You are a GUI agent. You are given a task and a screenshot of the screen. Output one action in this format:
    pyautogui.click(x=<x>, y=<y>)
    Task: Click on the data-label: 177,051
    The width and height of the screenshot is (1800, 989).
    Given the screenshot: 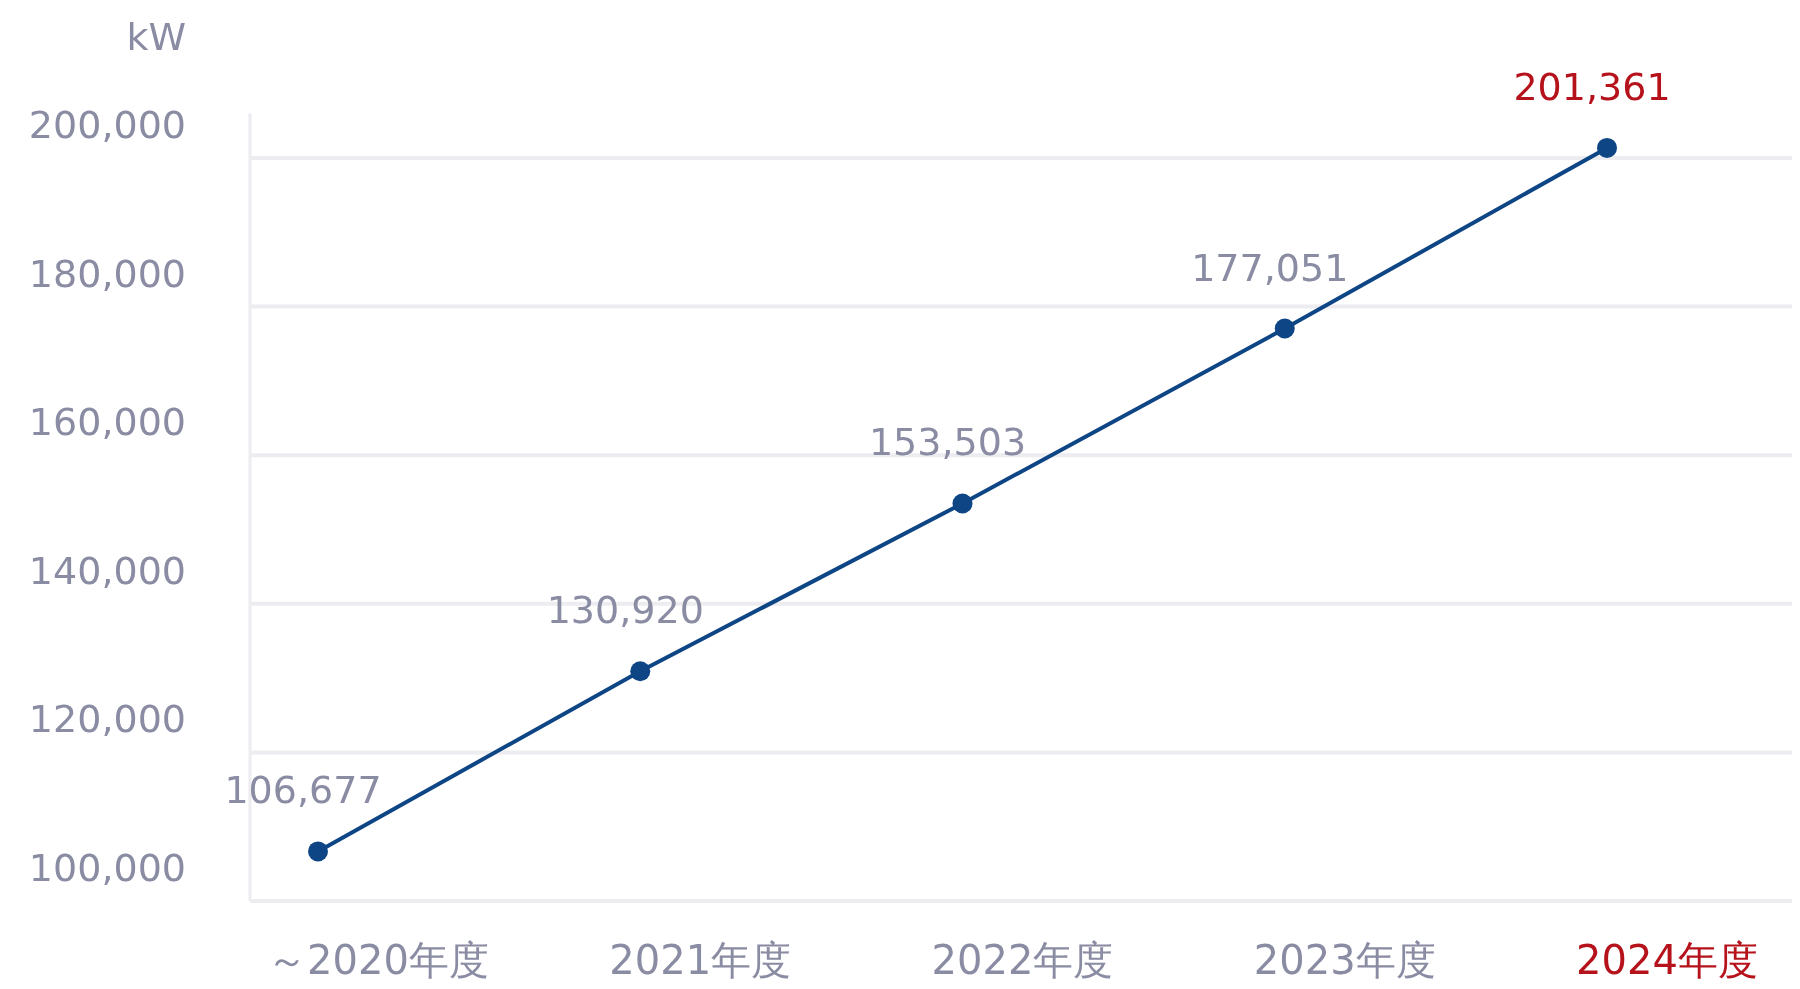 What is the action you would take?
    pyautogui.click(x=1270, y=267)
    